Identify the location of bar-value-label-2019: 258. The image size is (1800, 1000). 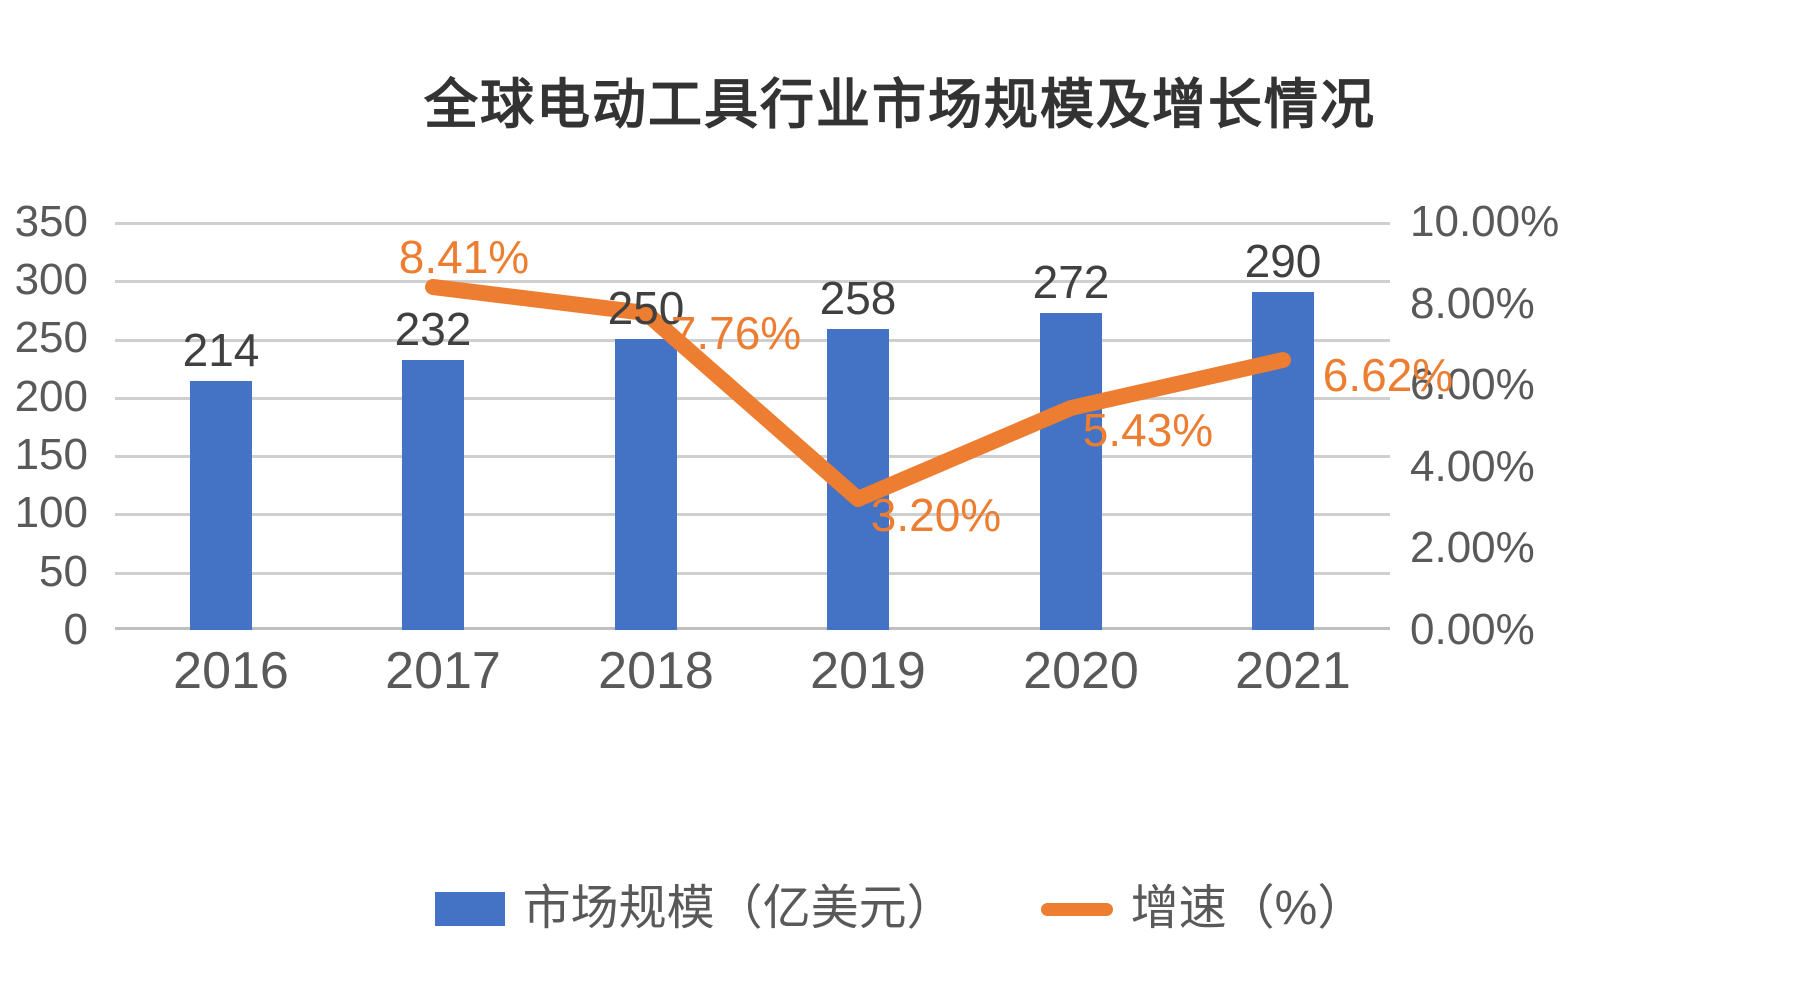
(858, 298).